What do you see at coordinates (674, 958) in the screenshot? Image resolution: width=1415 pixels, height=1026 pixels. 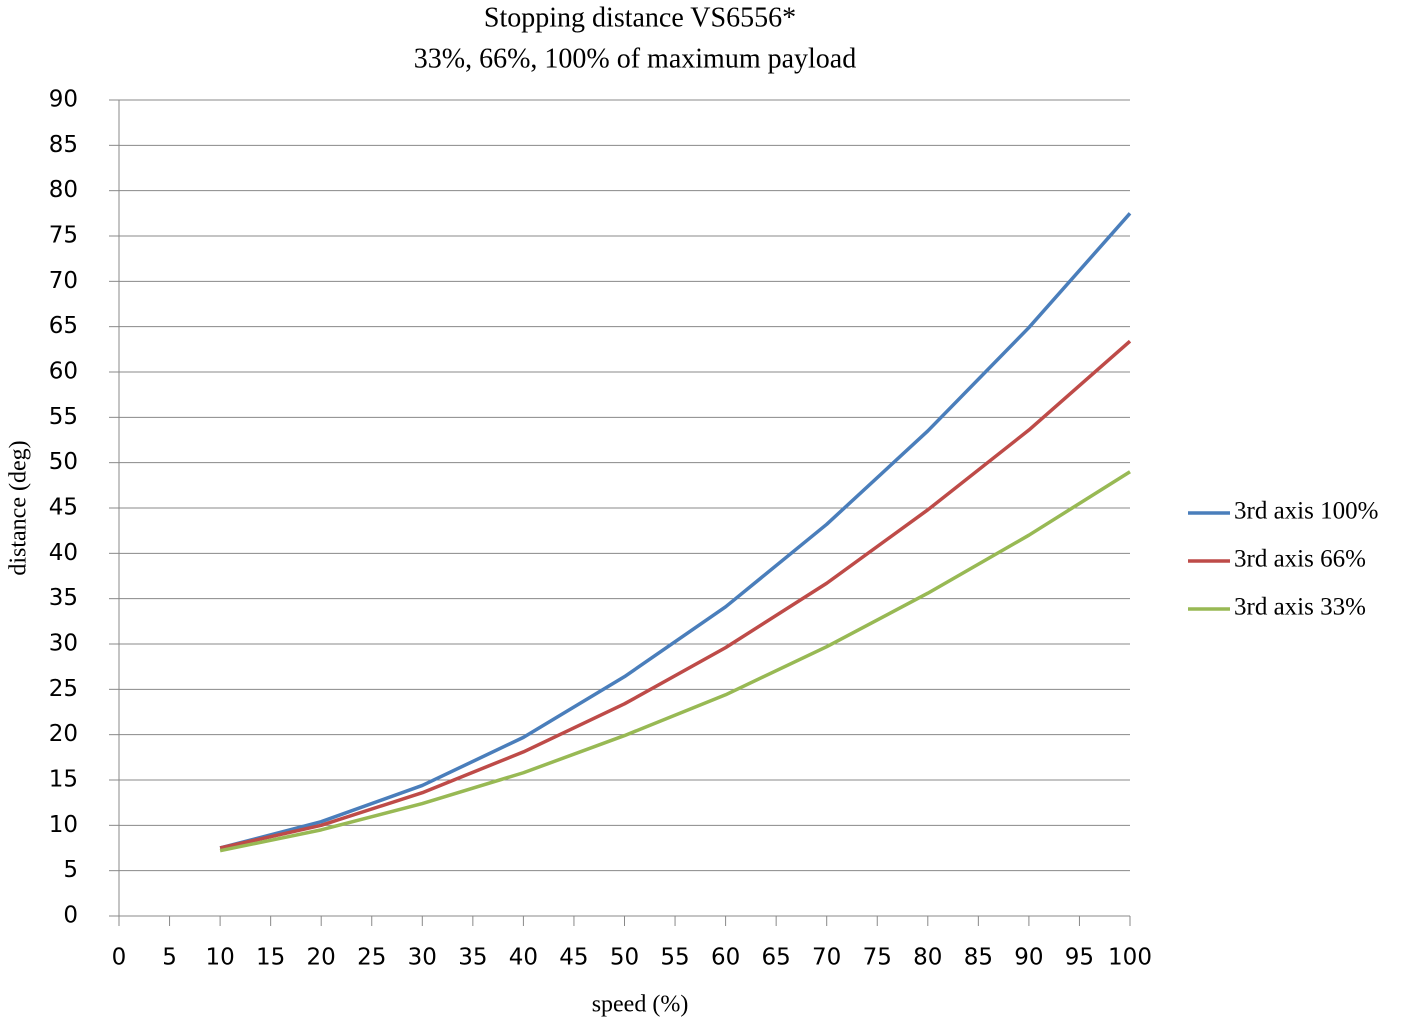 I see `x-tick-label: 55` at bounding box center [674, 958].